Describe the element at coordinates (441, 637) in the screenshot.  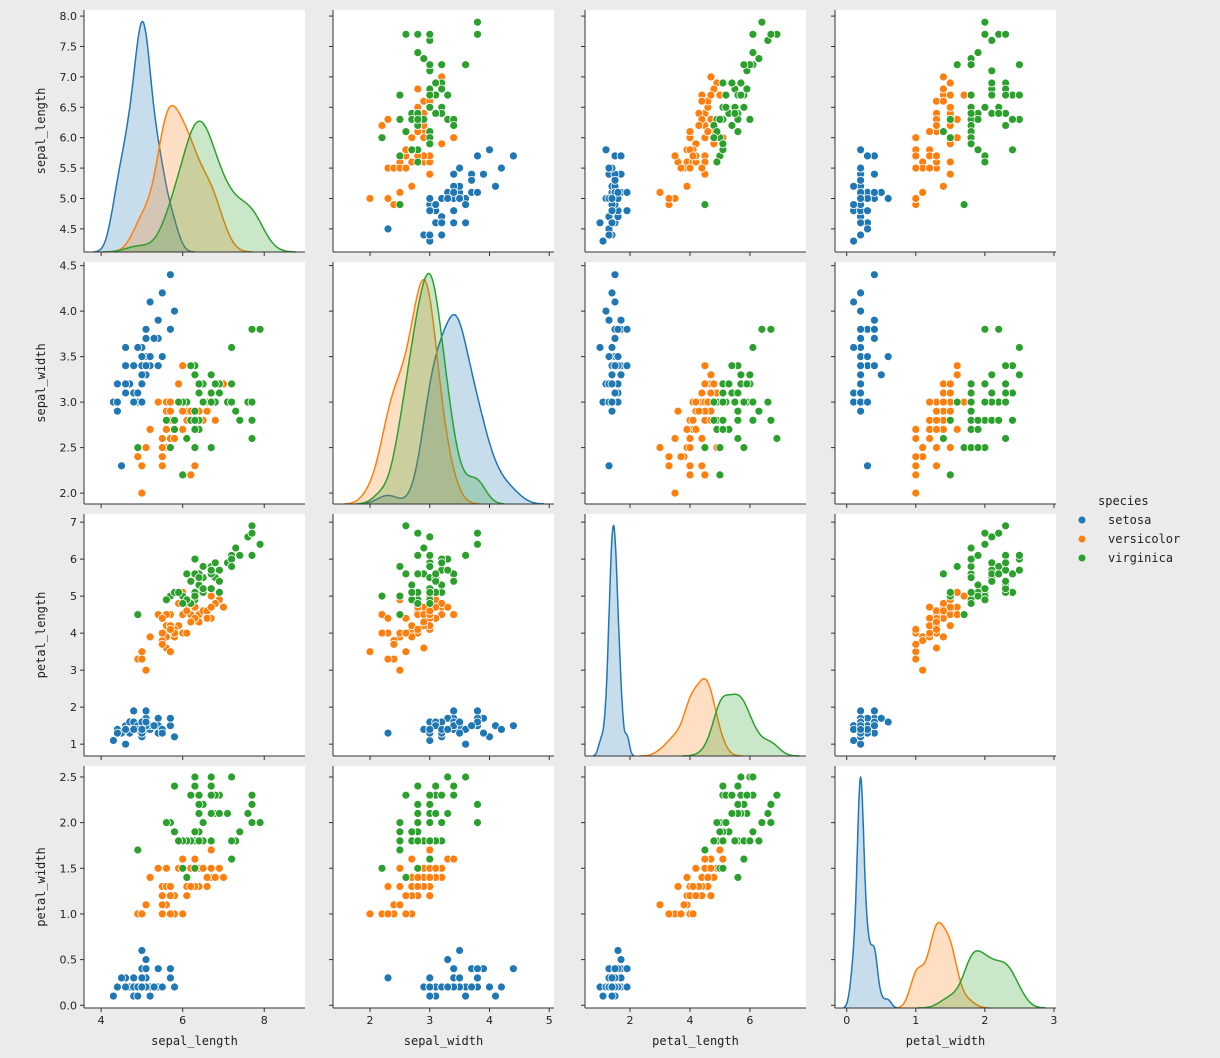
I see `panel-petal_length-vs-sepal_width` at that location.